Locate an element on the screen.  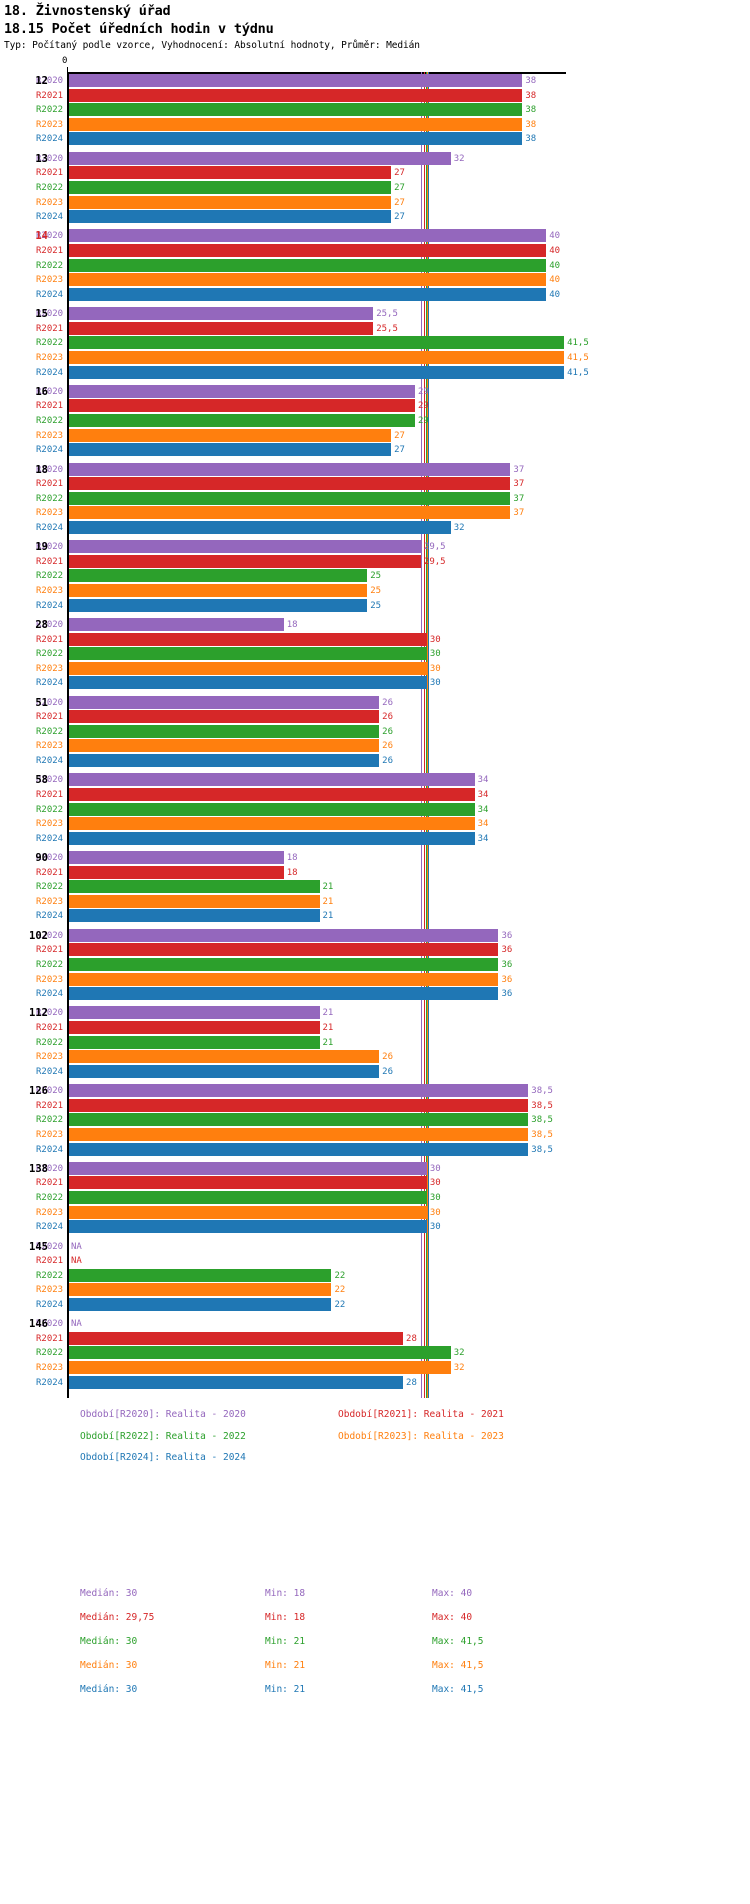
legend-item: Období[R2023]: Realita - 2023 is located at coordinates (421, 1436).